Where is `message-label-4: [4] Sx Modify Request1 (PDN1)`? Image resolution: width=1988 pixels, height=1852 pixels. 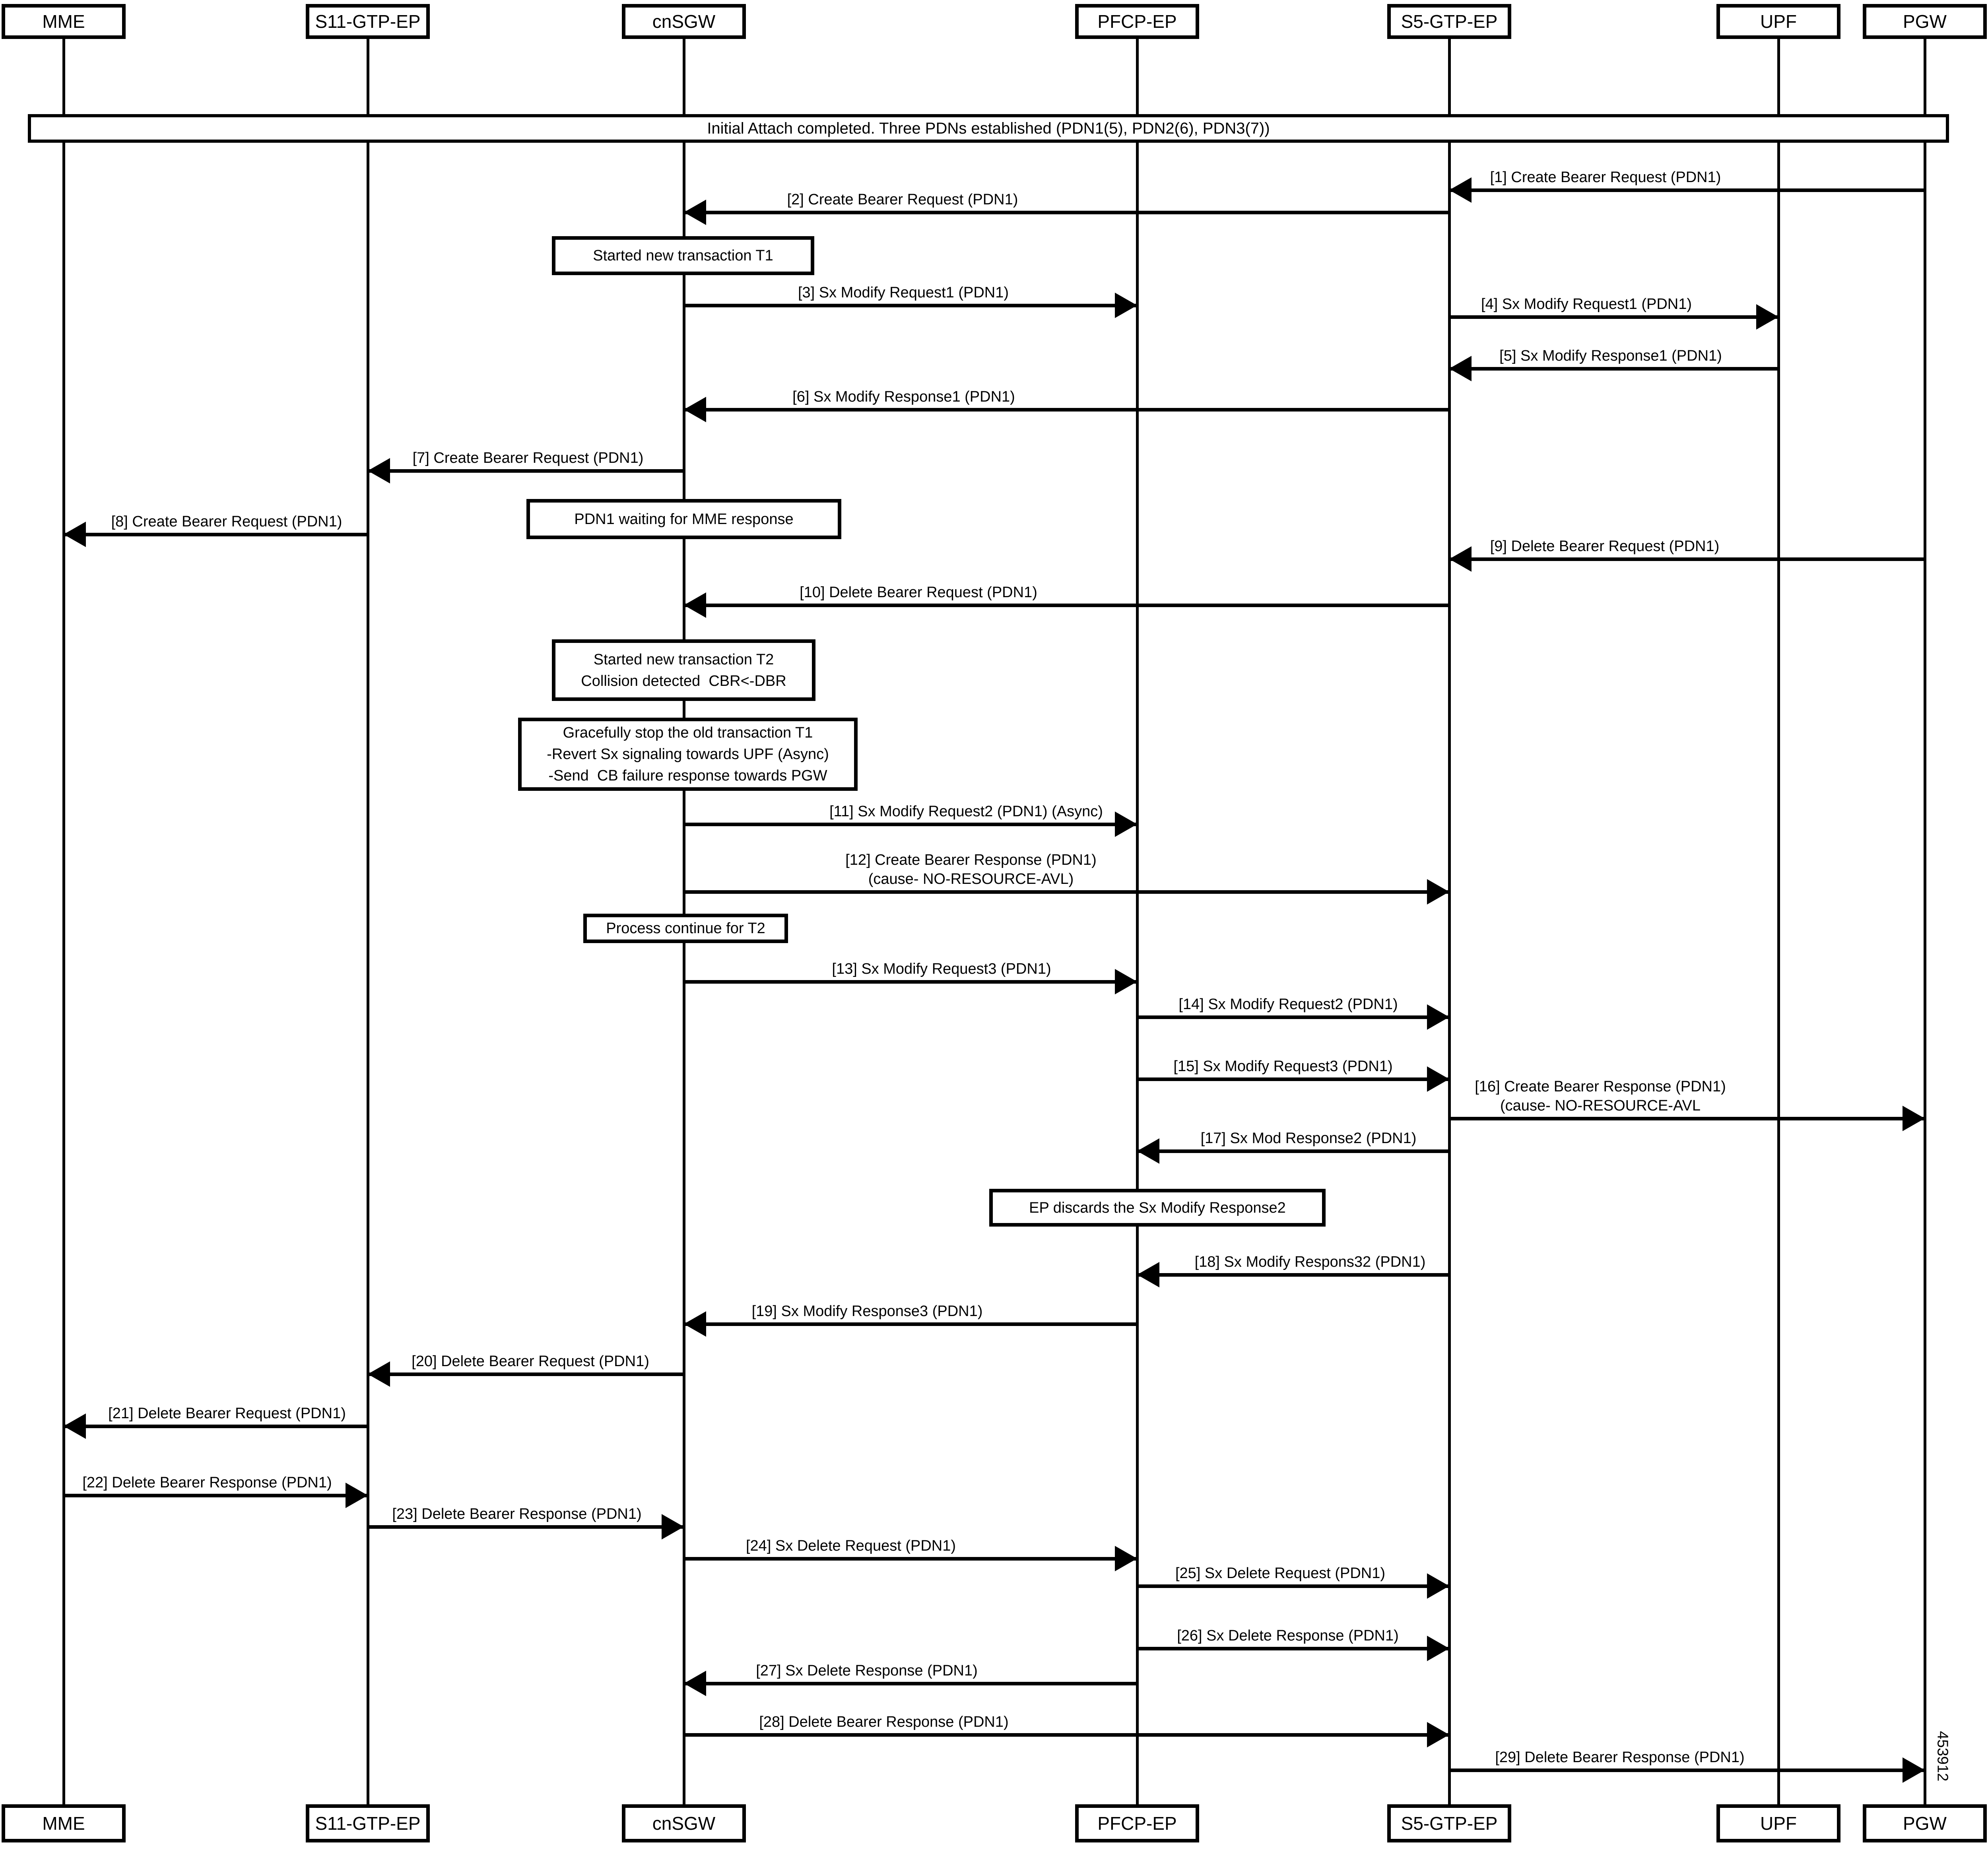 message-label-4: [4] Sx Modify Request1 (PDN1) is located at coordinates (1586, 305).